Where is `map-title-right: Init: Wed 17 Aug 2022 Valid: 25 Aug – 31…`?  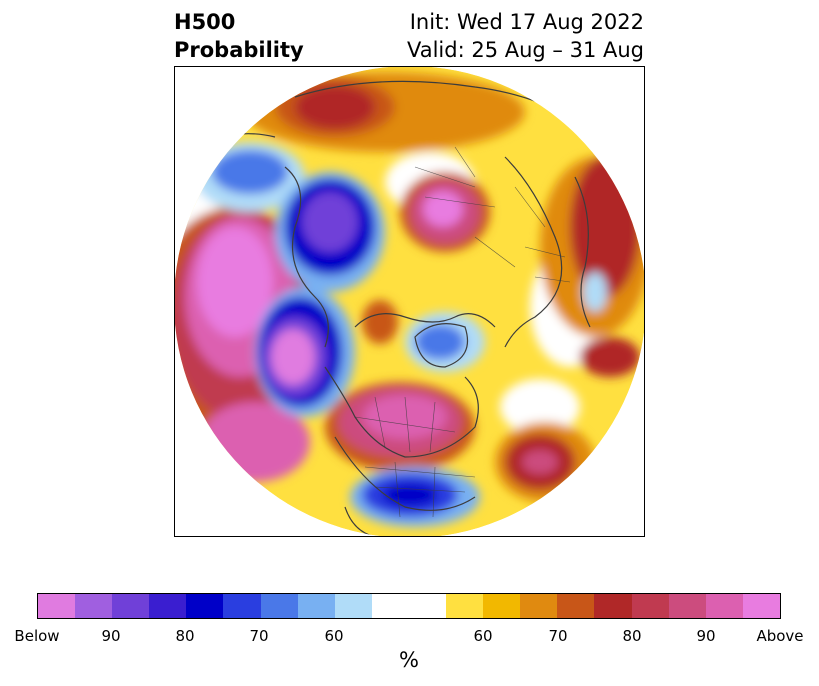 map-title-right: Init: Wed 17 Aug 2022 Valid: 25 Aug – 31… is located at coordinates (525, 36).